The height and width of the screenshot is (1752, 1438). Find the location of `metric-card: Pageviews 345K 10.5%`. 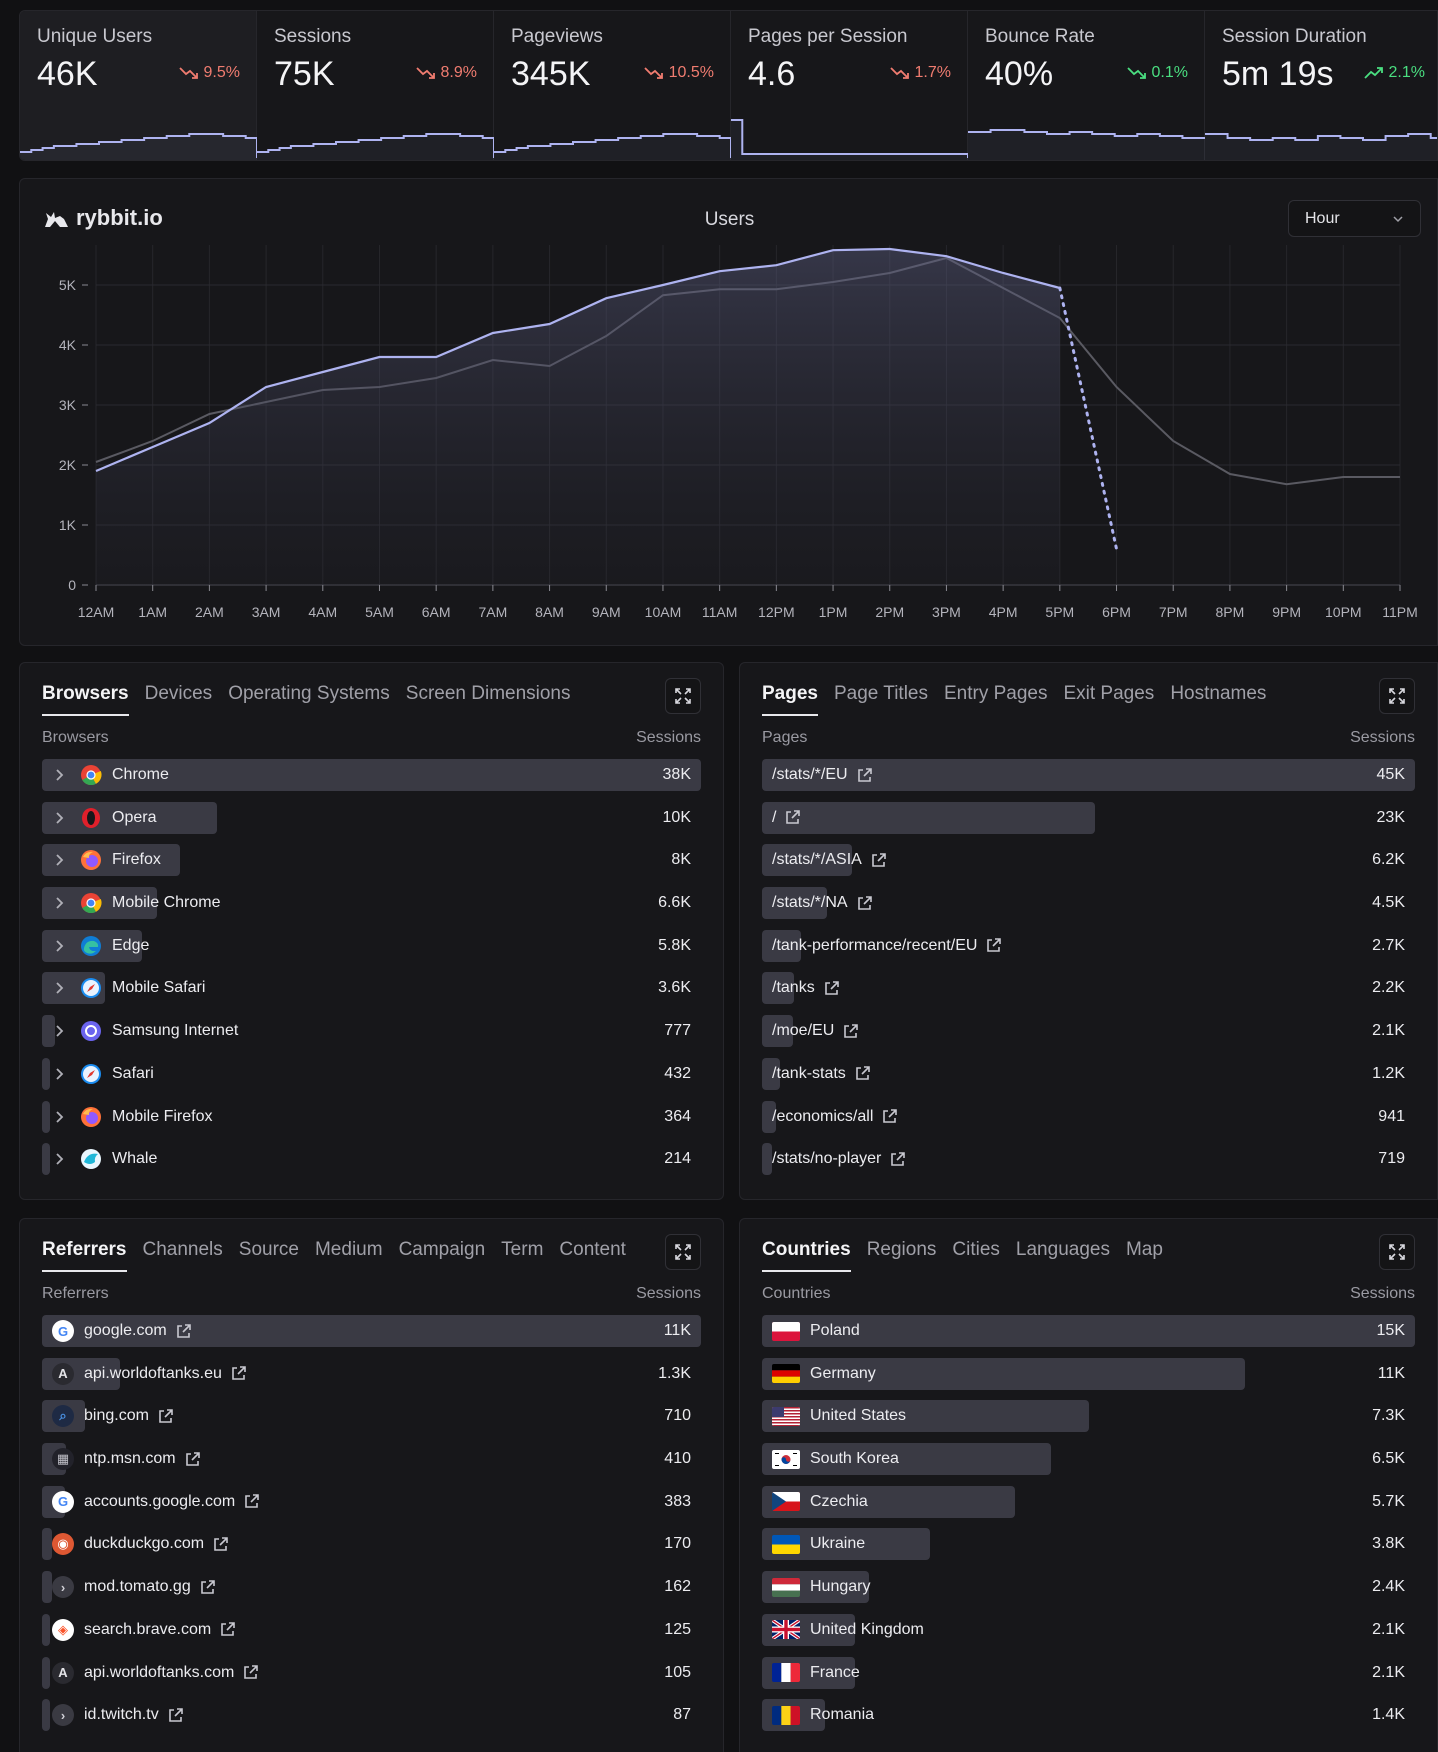

metric-card: Pageviews 345K 10.5% is located at coordinates (612, 85).